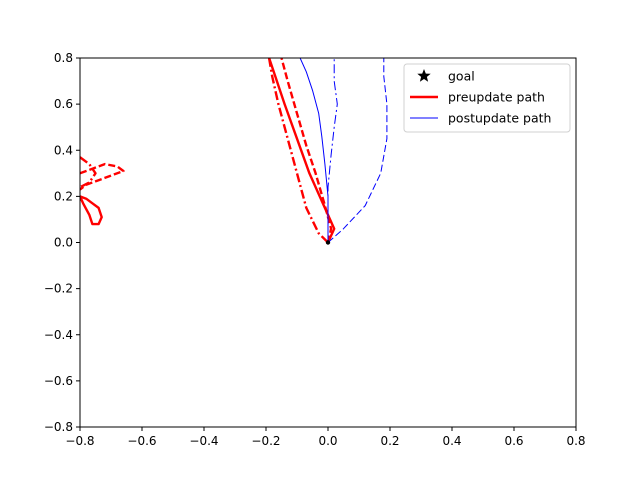 The image size is (640, 480). Describe the element at coordinates (63, 58) in the screenshot. I see `y-tick-label: 0.8` at that location.